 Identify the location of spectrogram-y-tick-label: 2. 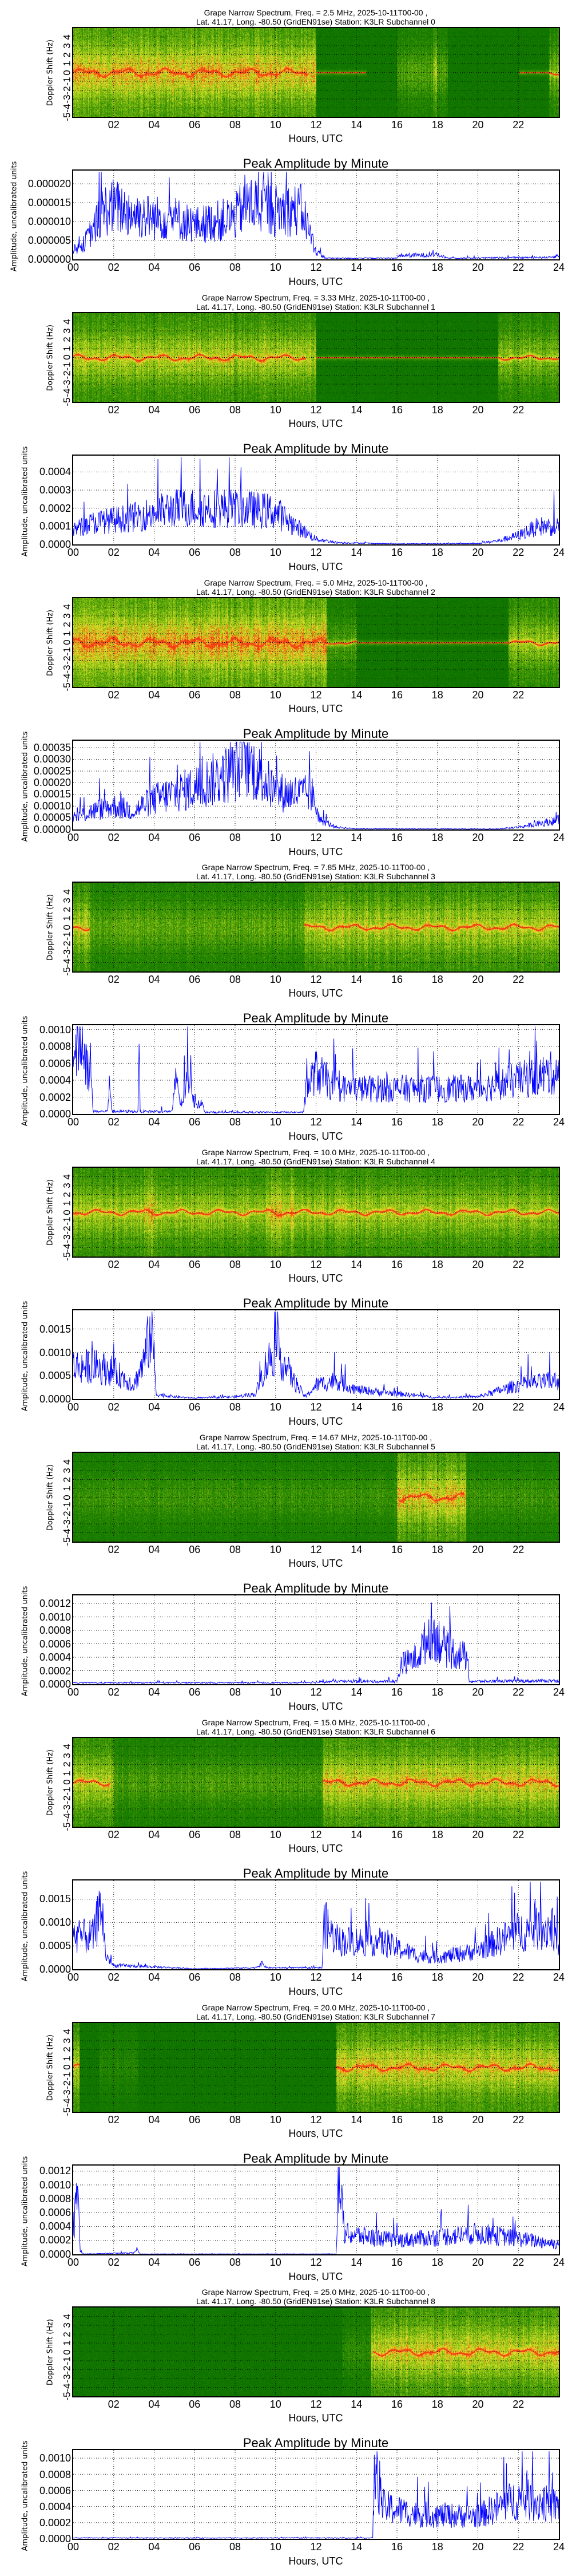
(67, 2334).